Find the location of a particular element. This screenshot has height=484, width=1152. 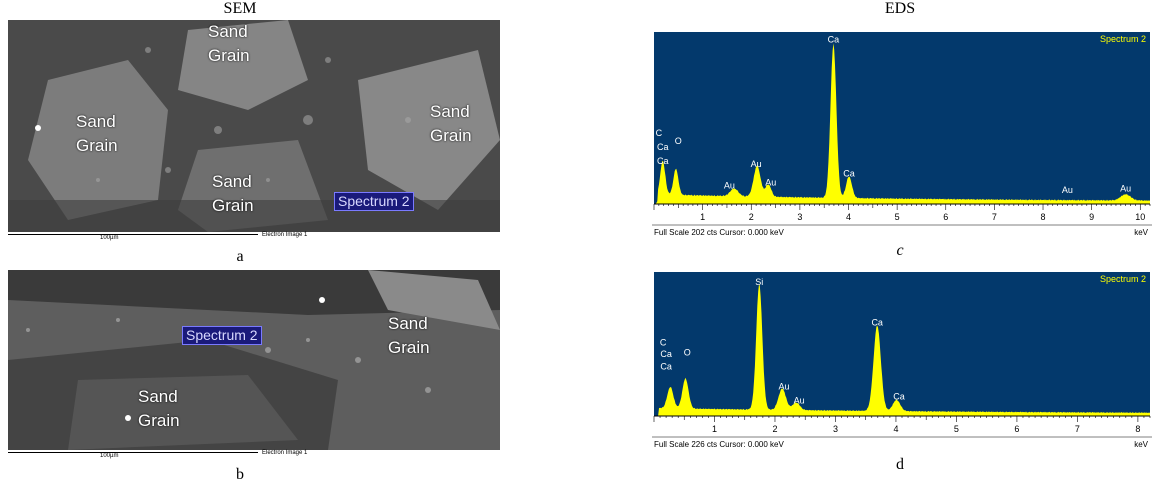

eds-footer: Full Scale 226 cts Cursor: 0.000 keV is located at coordinates (719, 444).